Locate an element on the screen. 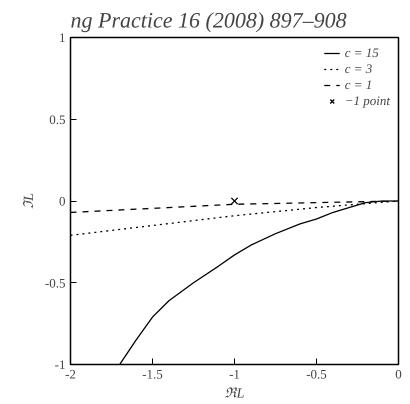  y-tick-label: -1 is located at coordinates (60, 364).